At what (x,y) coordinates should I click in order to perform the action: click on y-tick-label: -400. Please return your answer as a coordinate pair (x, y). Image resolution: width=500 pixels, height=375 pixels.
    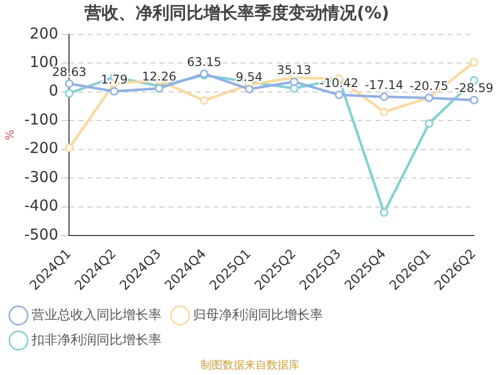
    Looking at the image, I should click on (41, 205).